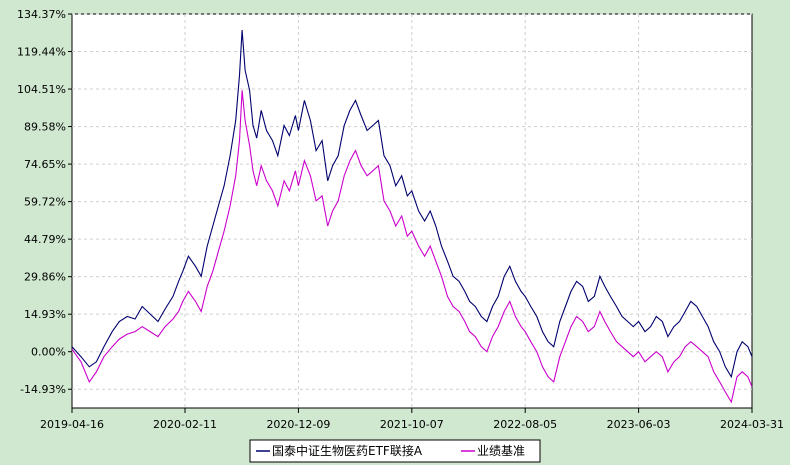  I want to click on legend: 国泰中证生物医药ETF联接A 业绩基准, so click(395, 451).